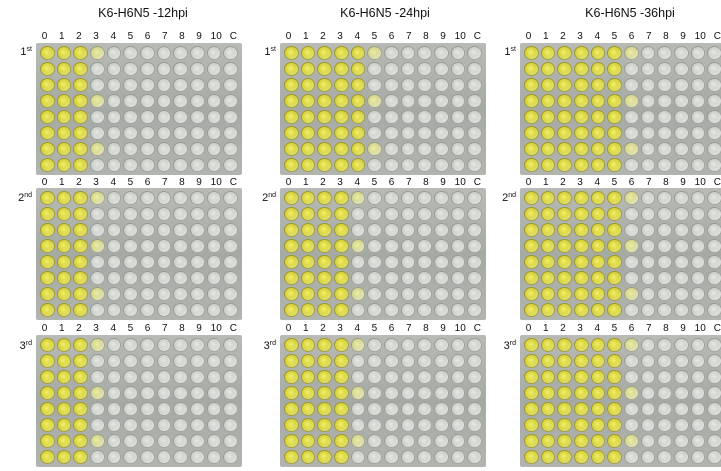  What do you see at coordinates (305, 36) in the screenshot?
I see `well-column-label: 1` at bounding box center [305, 36].